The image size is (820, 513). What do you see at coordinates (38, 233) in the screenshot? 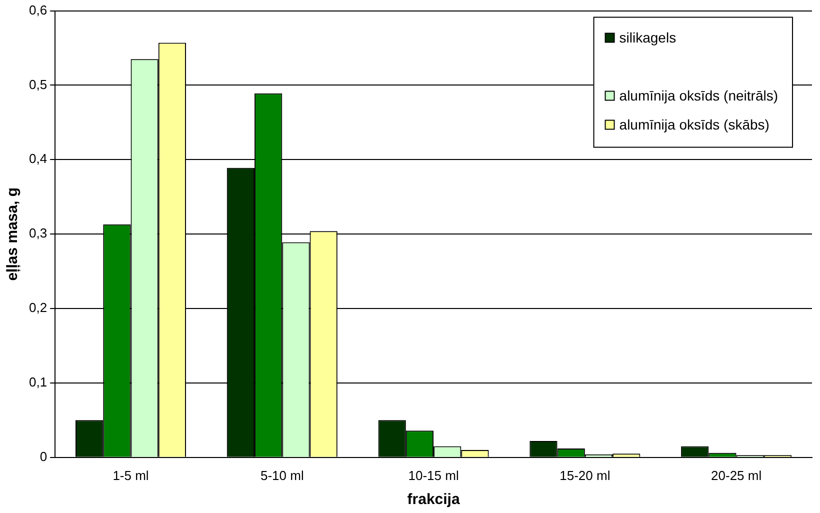
I see `y-tick-label: 0,3` at bounding box center [38, 233].